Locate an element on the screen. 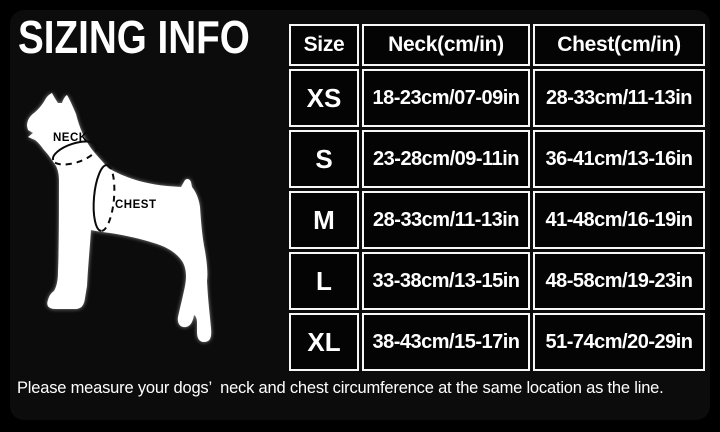 This screenshot has height=432, width=720. table-row-xl: XL 38-43cm/15-17in 51-74cm/20-29in is located at coordinates (497, 342).